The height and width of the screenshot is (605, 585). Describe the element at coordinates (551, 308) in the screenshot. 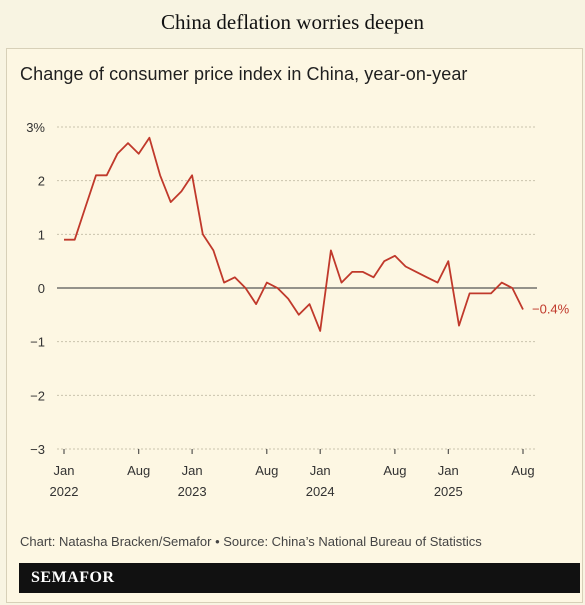

I see `last-value-label: −0.4%` at that location.